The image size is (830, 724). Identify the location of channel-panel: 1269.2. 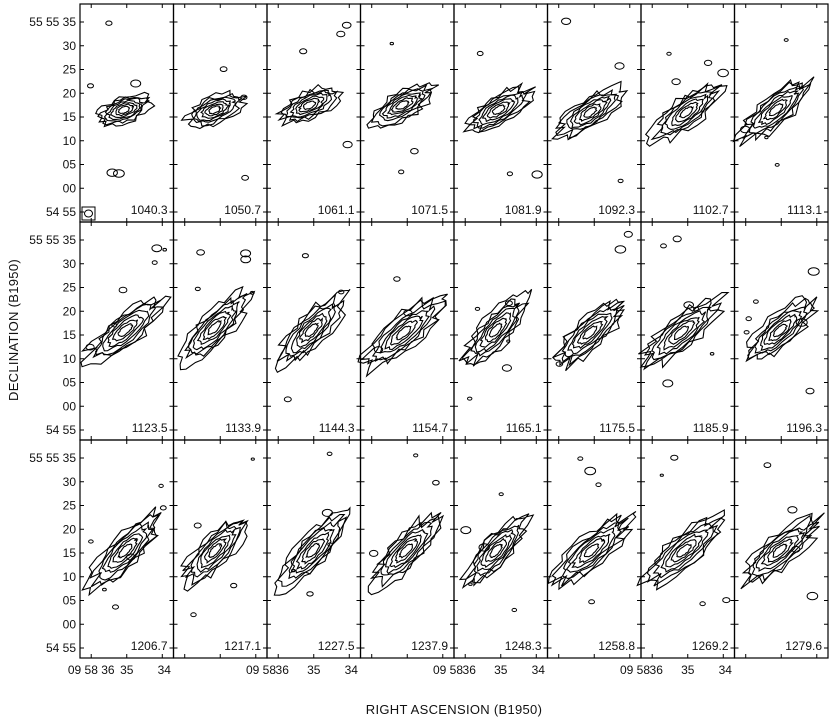
(686, 549).